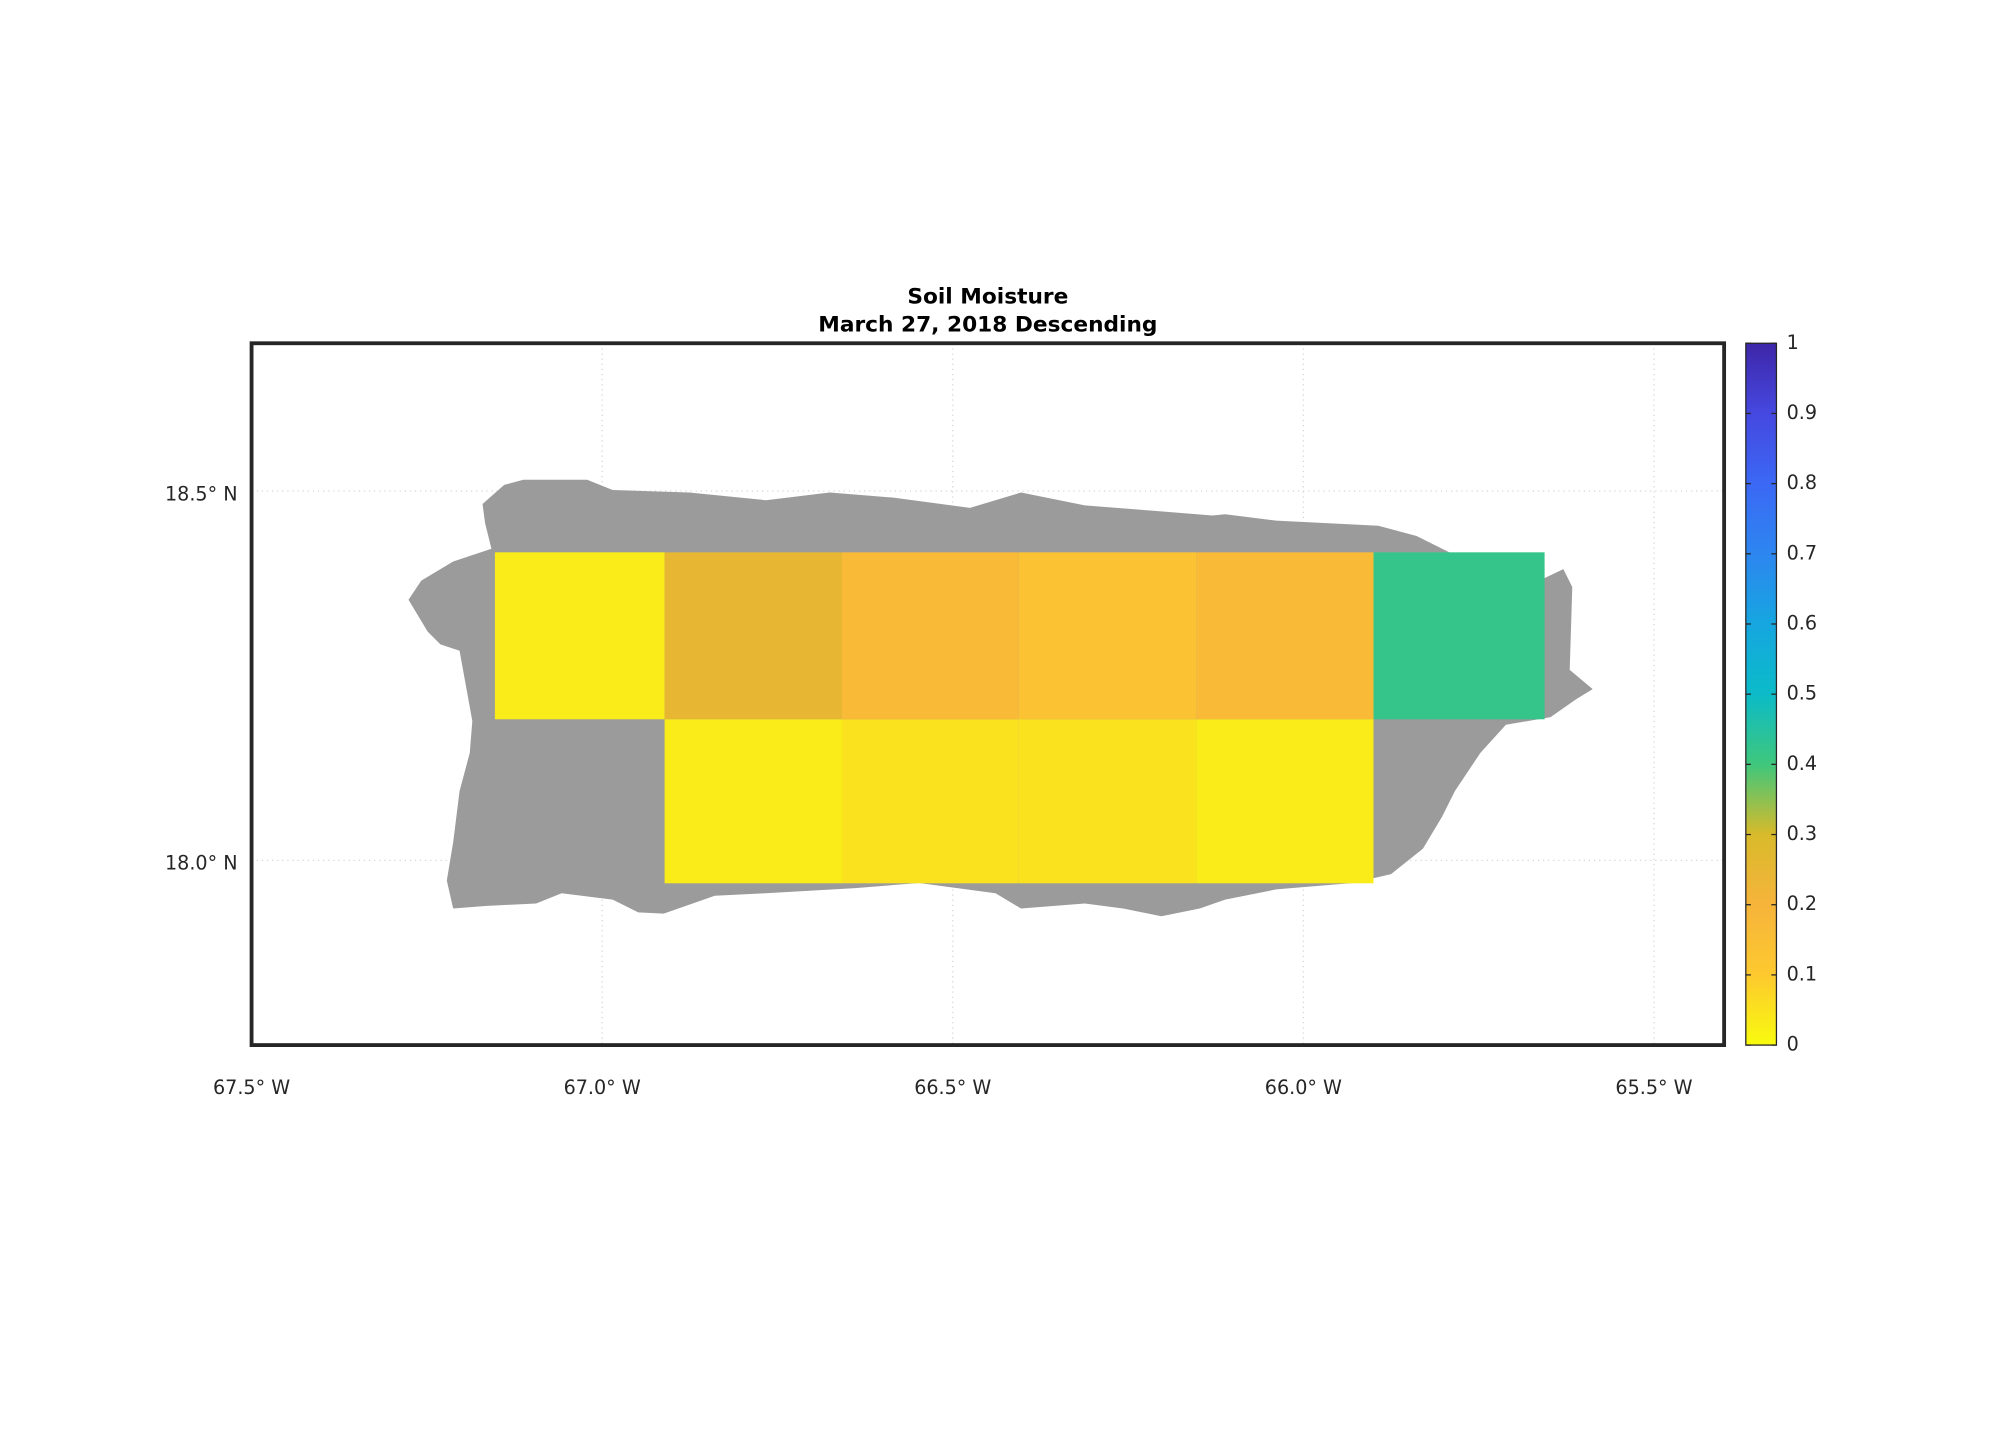  I want to click on colorbar-label: 0, so click(1793, 1044).